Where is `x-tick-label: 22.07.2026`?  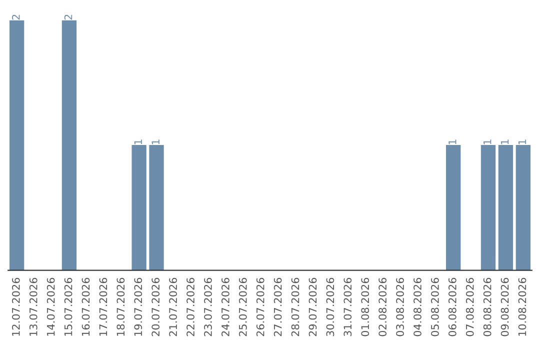 x-tick-label: 22.07.2026 is located at coordinates (190, 307).